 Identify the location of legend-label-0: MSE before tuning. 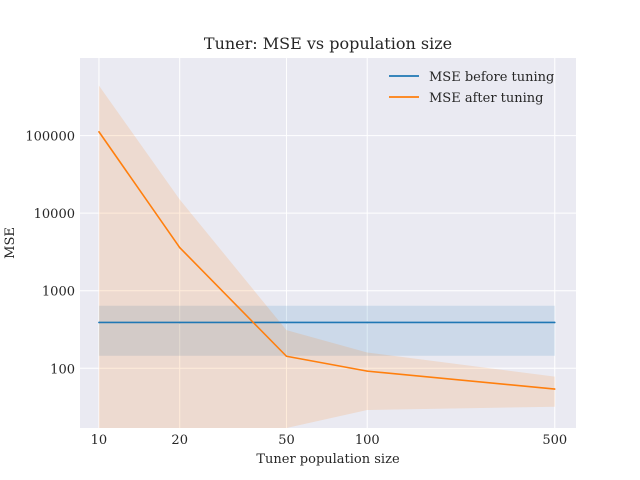
(491, 77).